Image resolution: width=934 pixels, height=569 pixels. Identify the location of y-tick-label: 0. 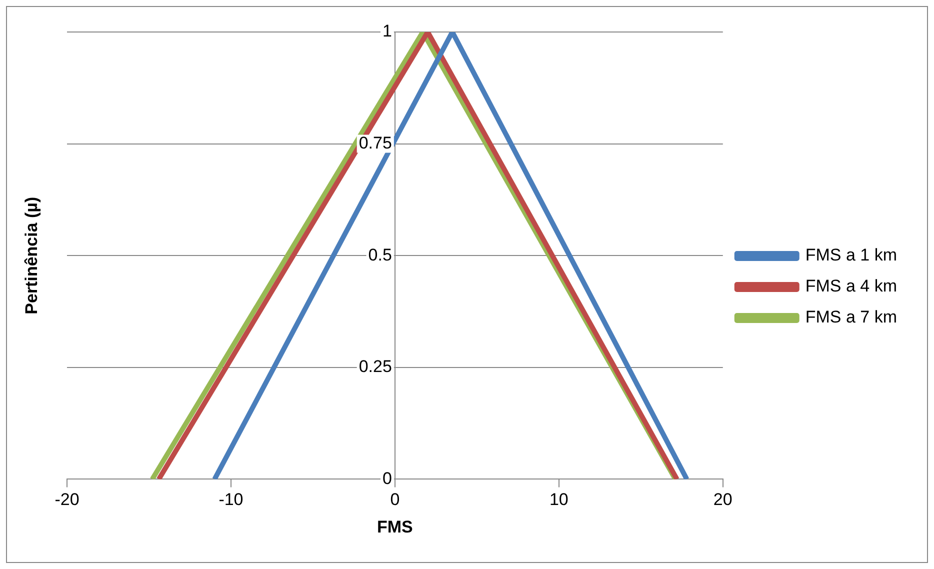
(387, 478).